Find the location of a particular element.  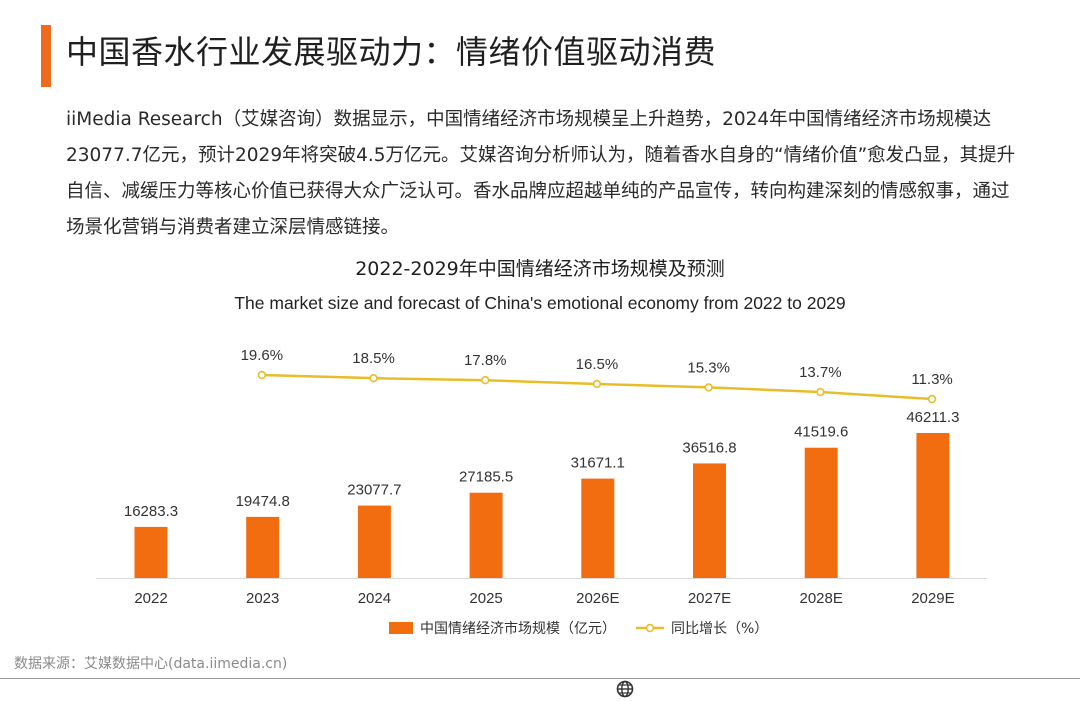

growth-label-6: 13.7% is located at coordinates (820, 372).